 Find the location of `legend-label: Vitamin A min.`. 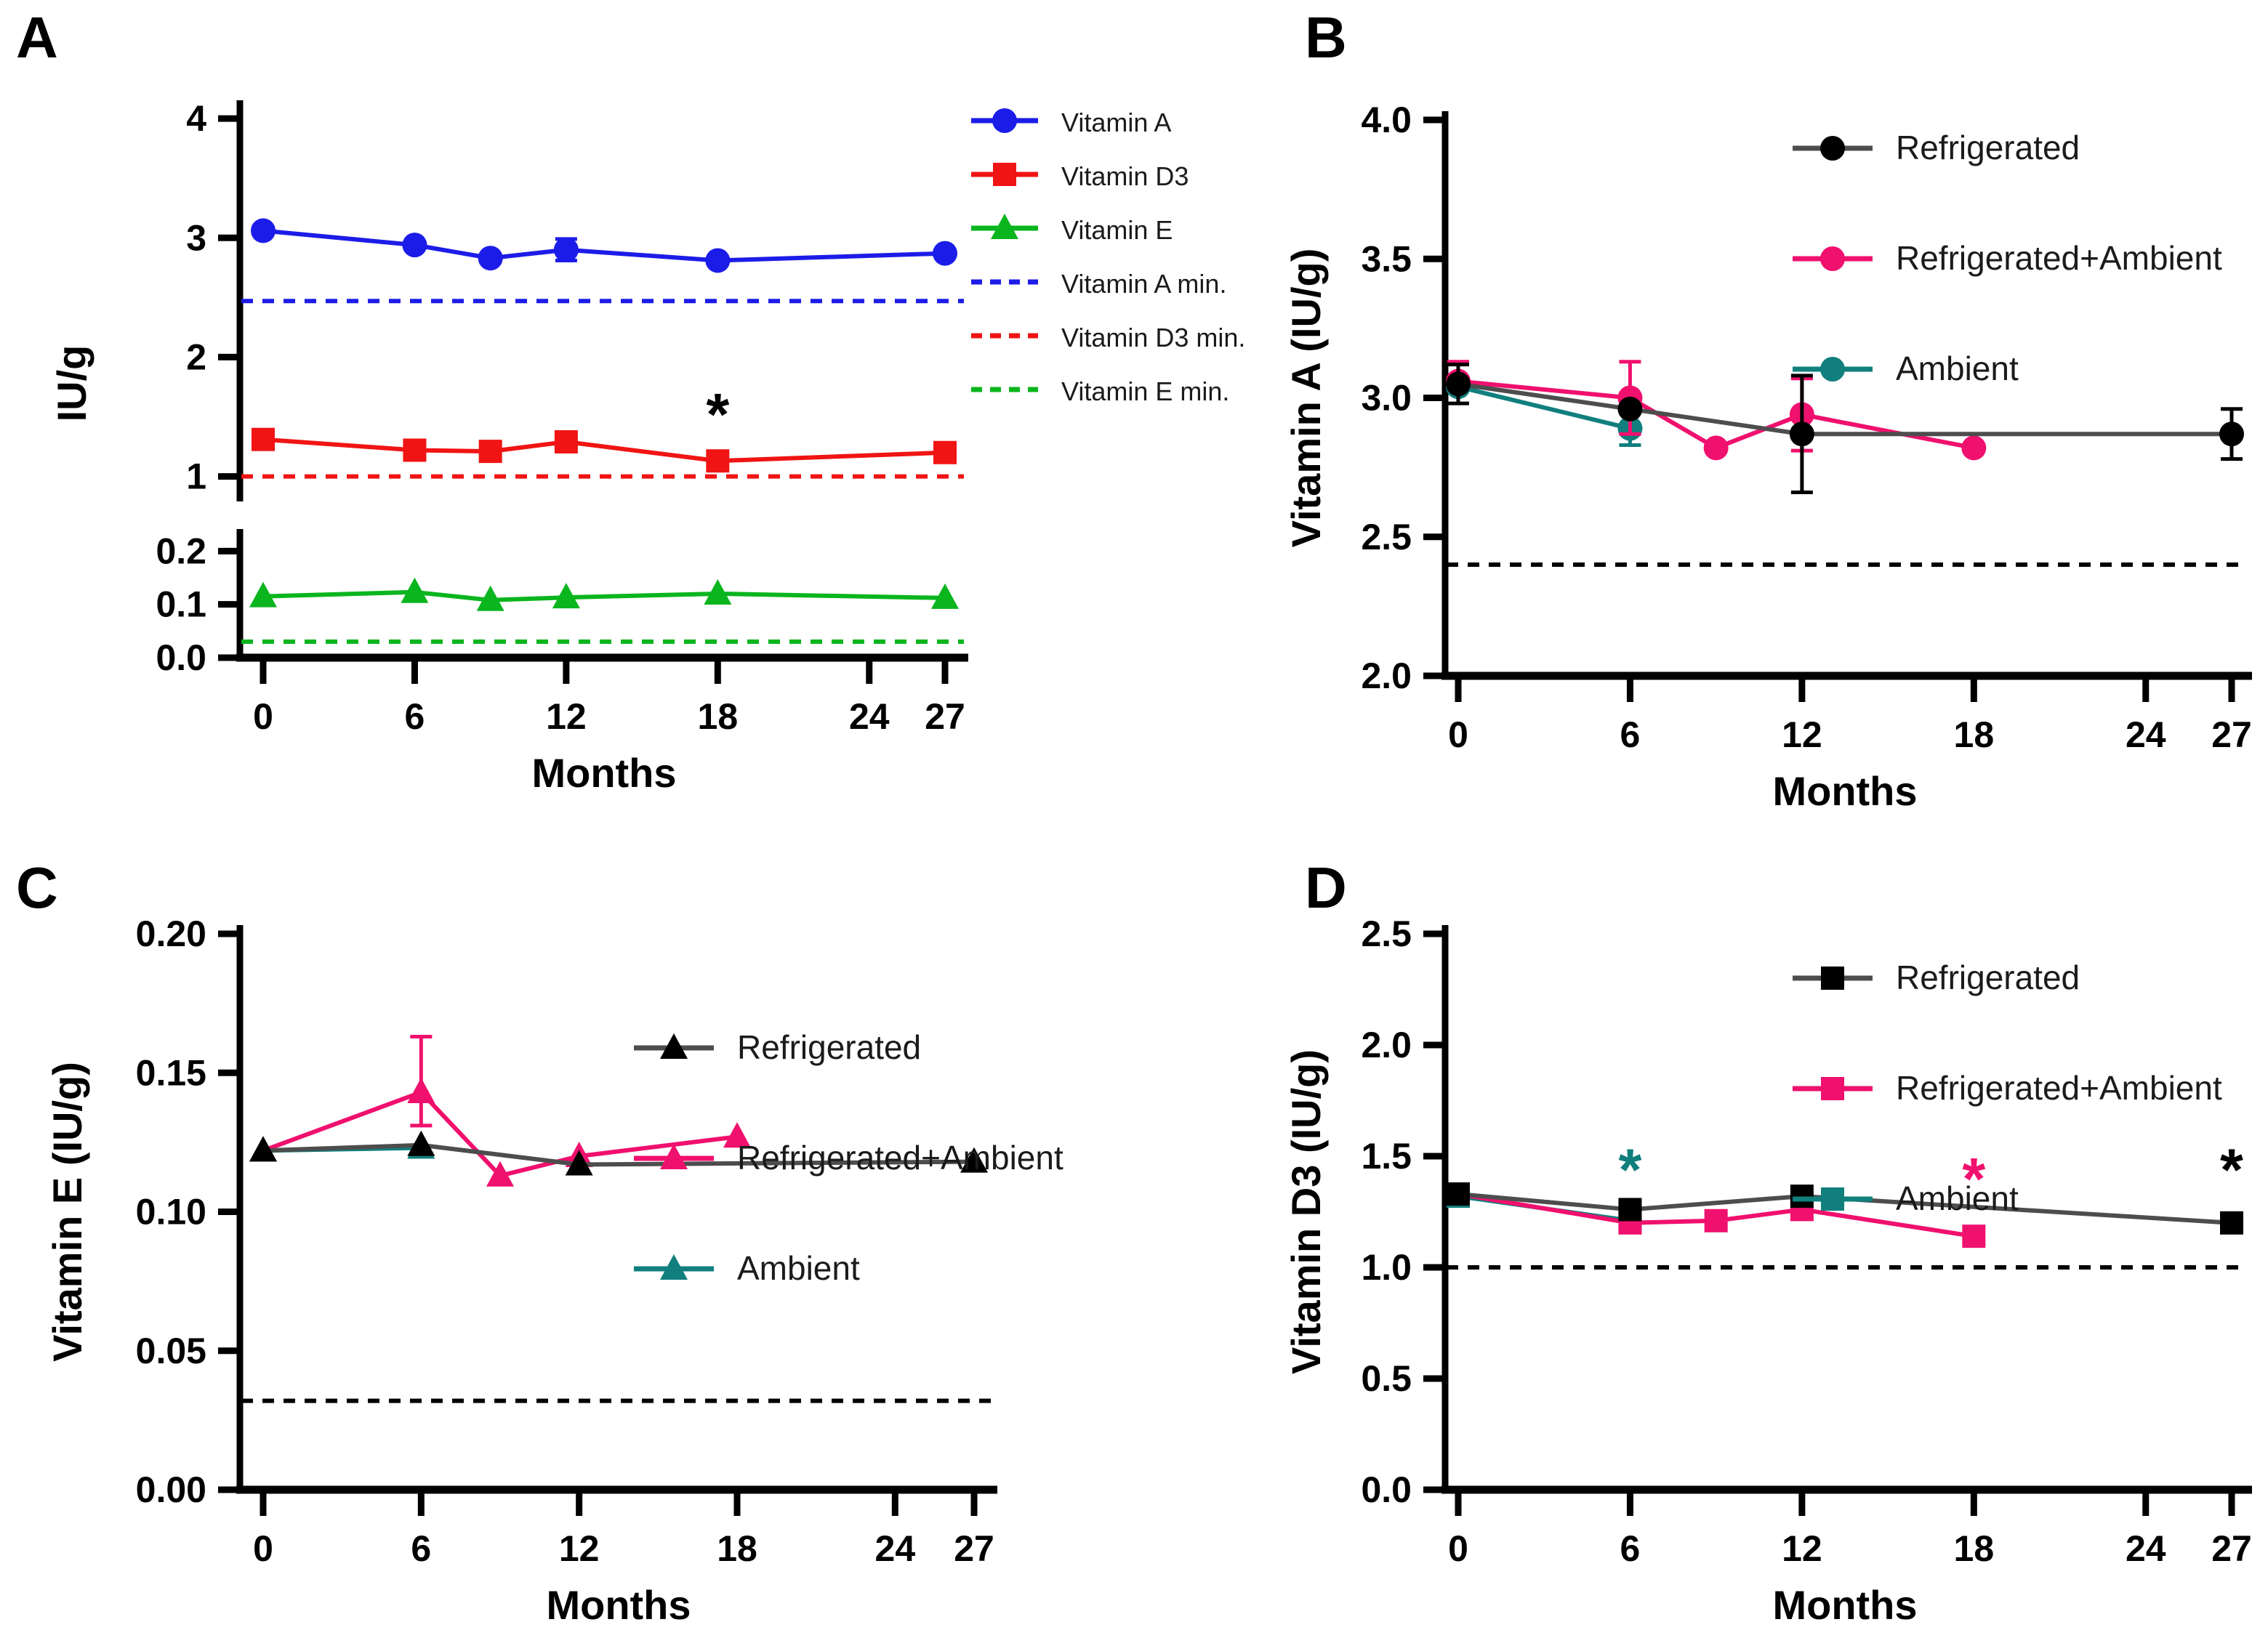

legend-label: Vitamin A min. is located at coordinates (1143, 284).